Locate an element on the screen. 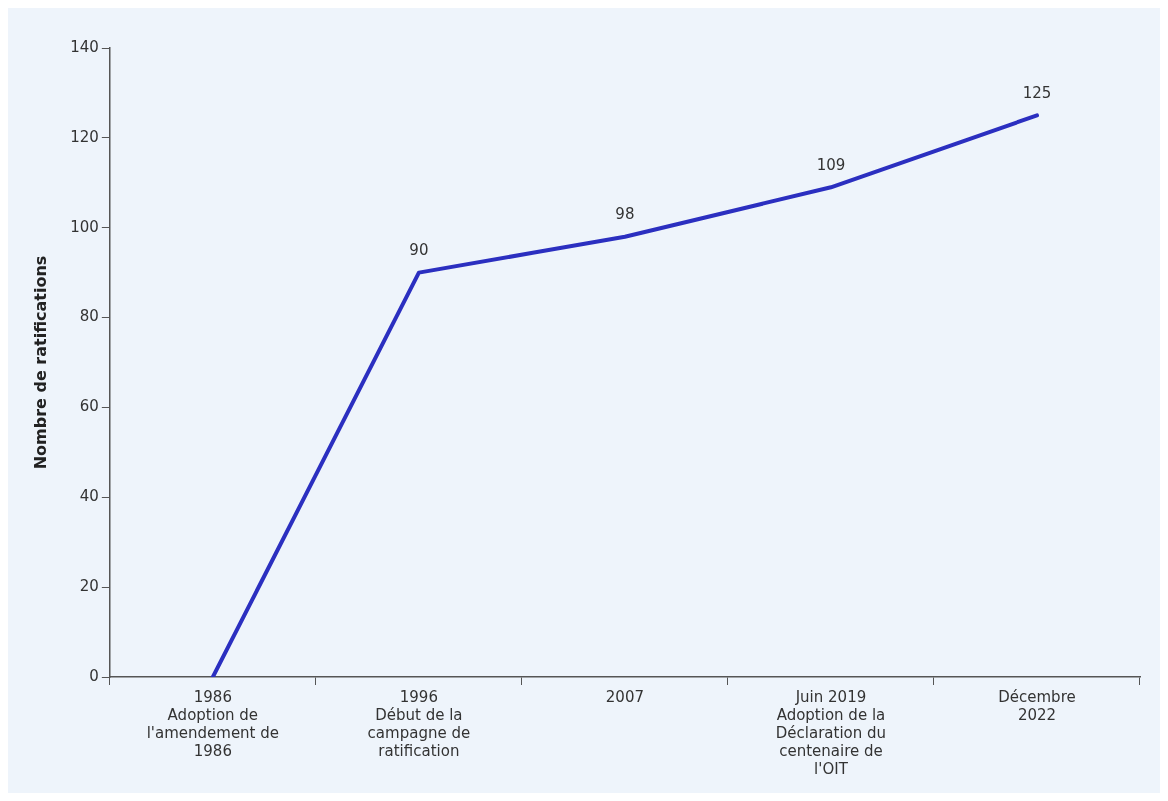  y-tick-label: 20 is located at coordinates (89, 586).